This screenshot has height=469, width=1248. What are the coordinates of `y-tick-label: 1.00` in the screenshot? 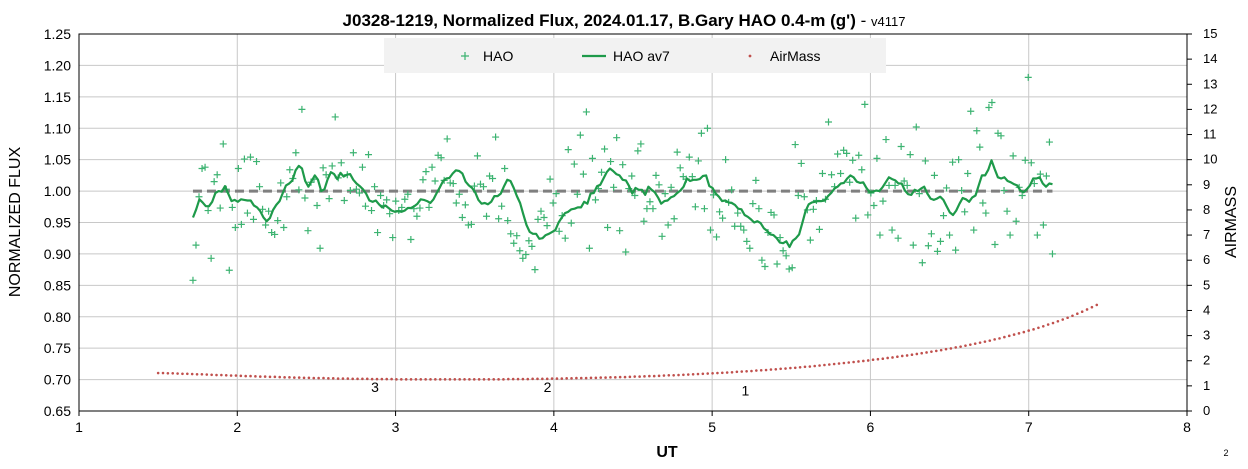 It's located at (57, 191).